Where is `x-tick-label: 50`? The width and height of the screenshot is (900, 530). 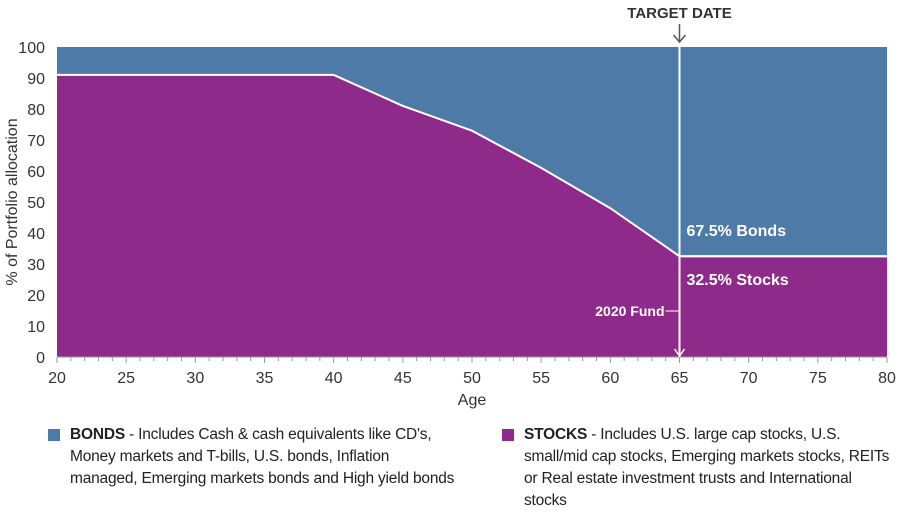
x-tick-label: 50 is located at coordinates (472, 378).